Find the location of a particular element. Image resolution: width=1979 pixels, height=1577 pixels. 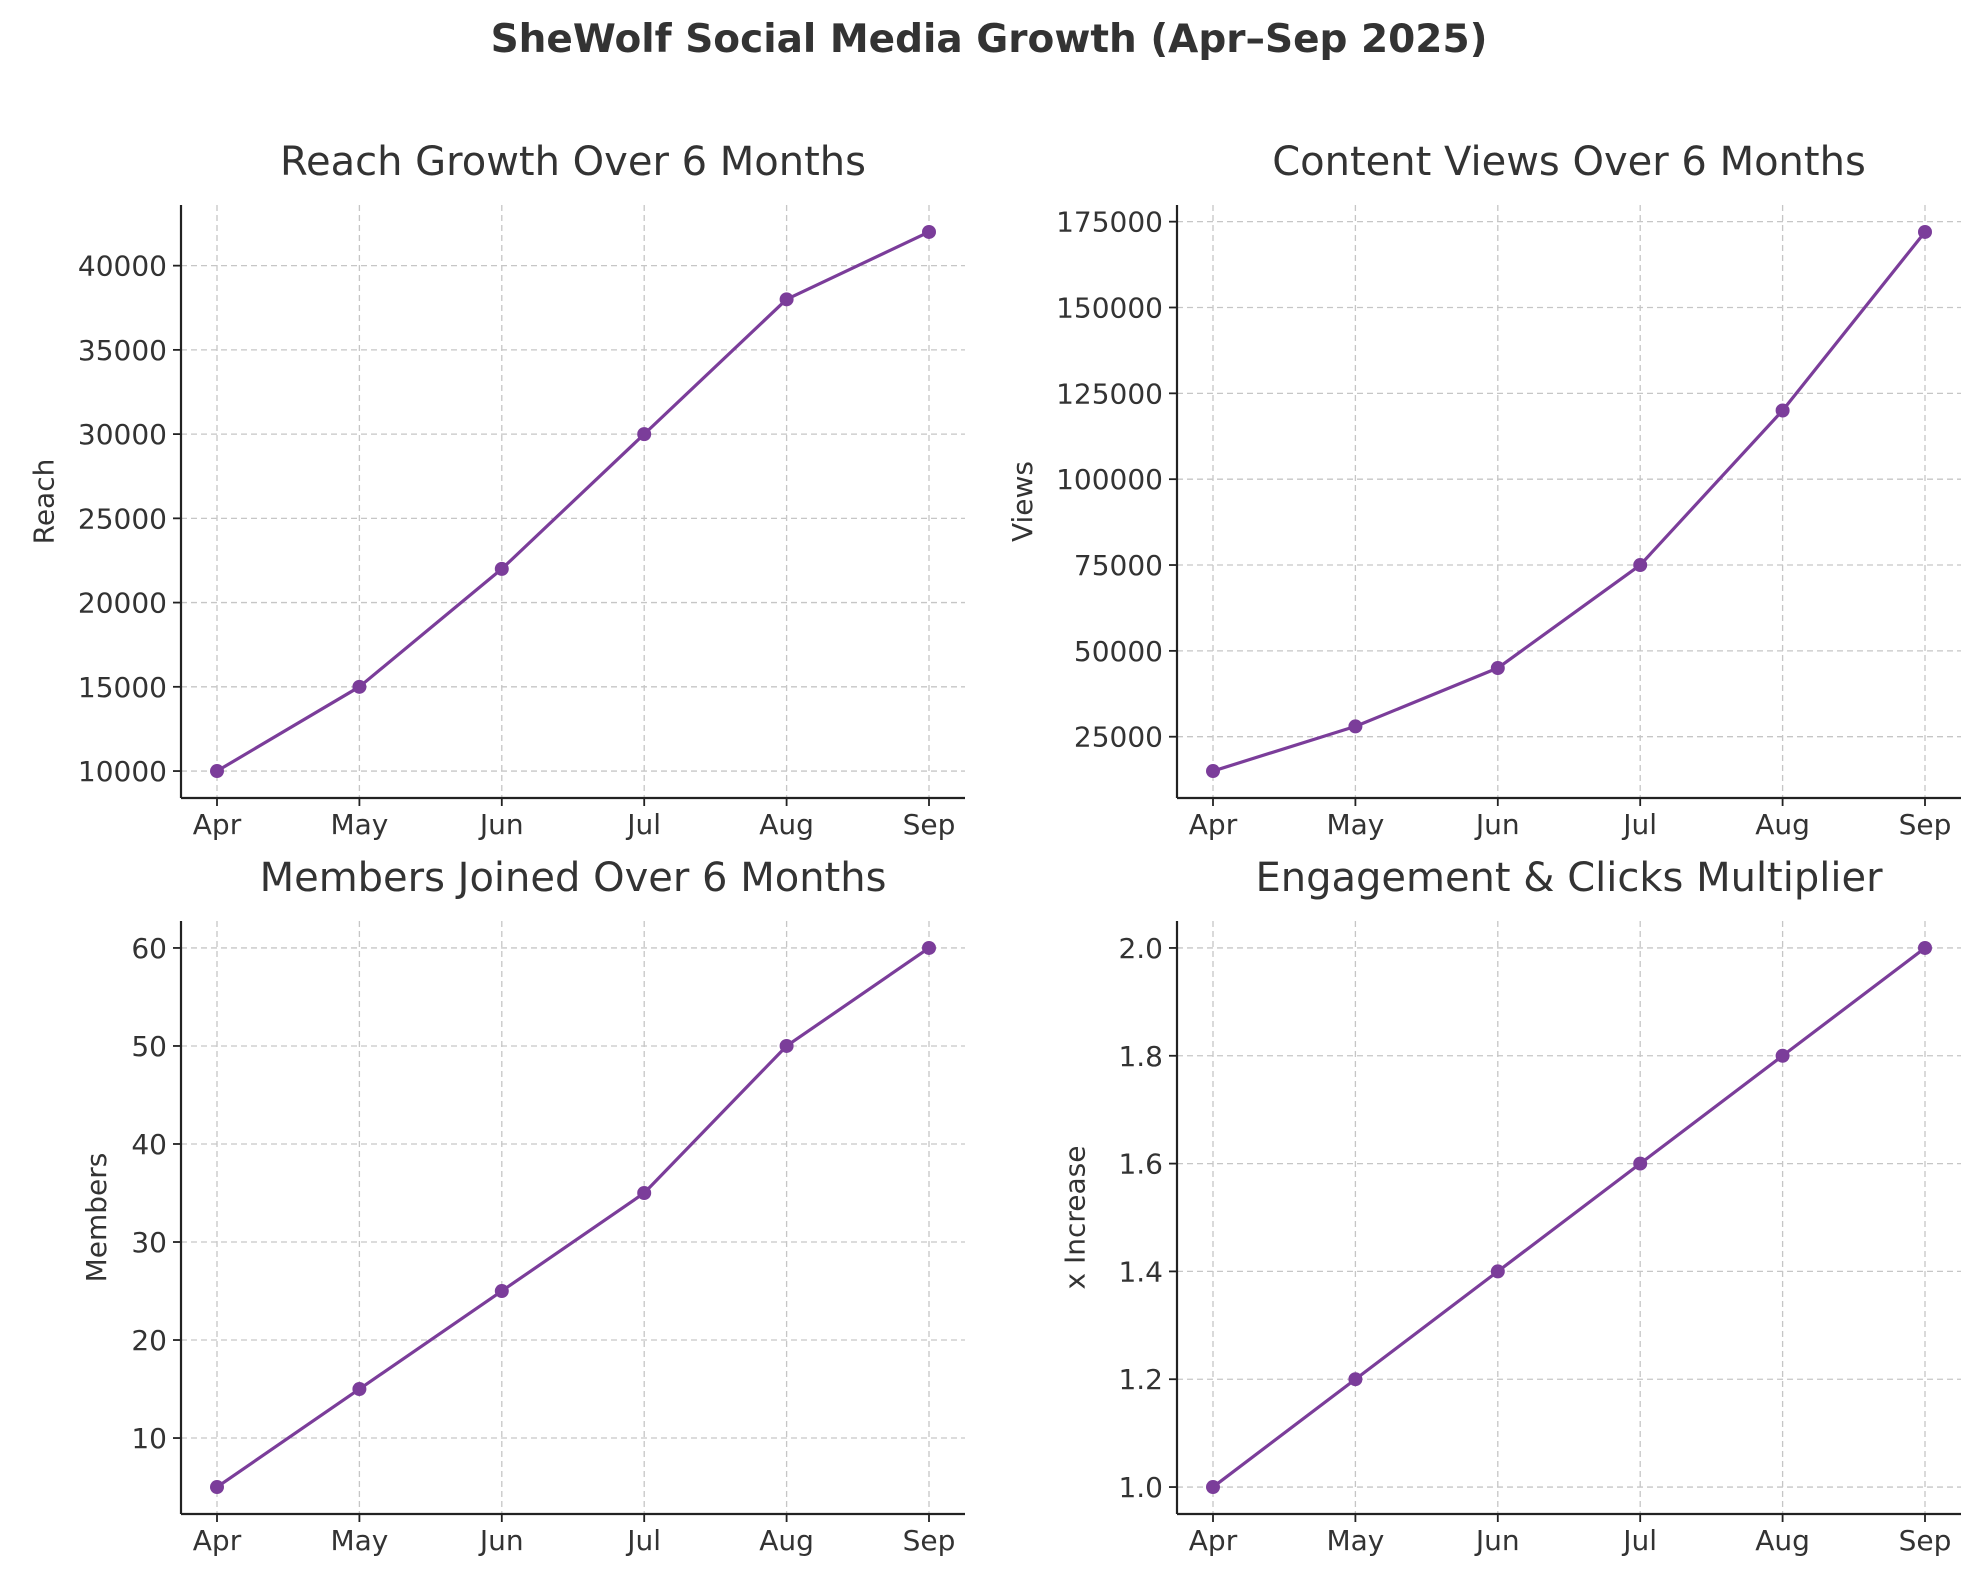

y-tick-label: 40 is located at coordinates (149, 1144).